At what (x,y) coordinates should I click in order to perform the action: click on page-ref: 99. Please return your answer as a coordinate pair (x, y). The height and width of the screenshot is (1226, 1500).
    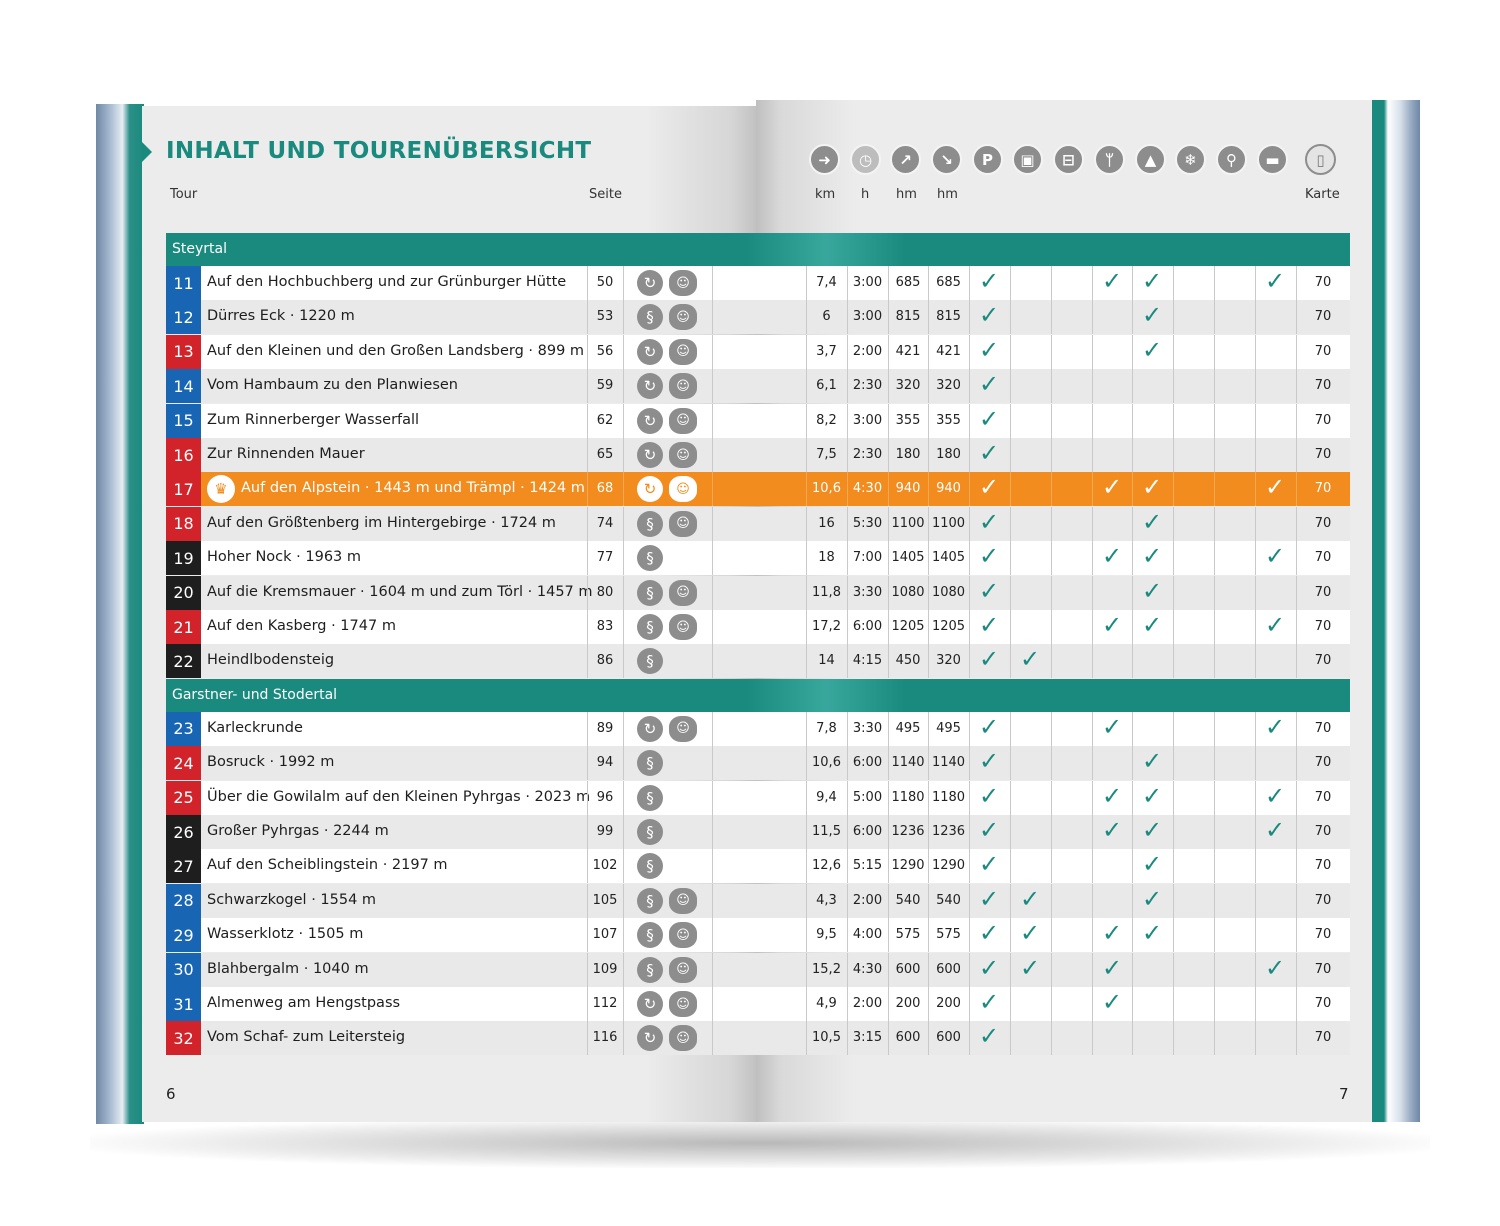
    Looking at the image, I should click on (605, 831).